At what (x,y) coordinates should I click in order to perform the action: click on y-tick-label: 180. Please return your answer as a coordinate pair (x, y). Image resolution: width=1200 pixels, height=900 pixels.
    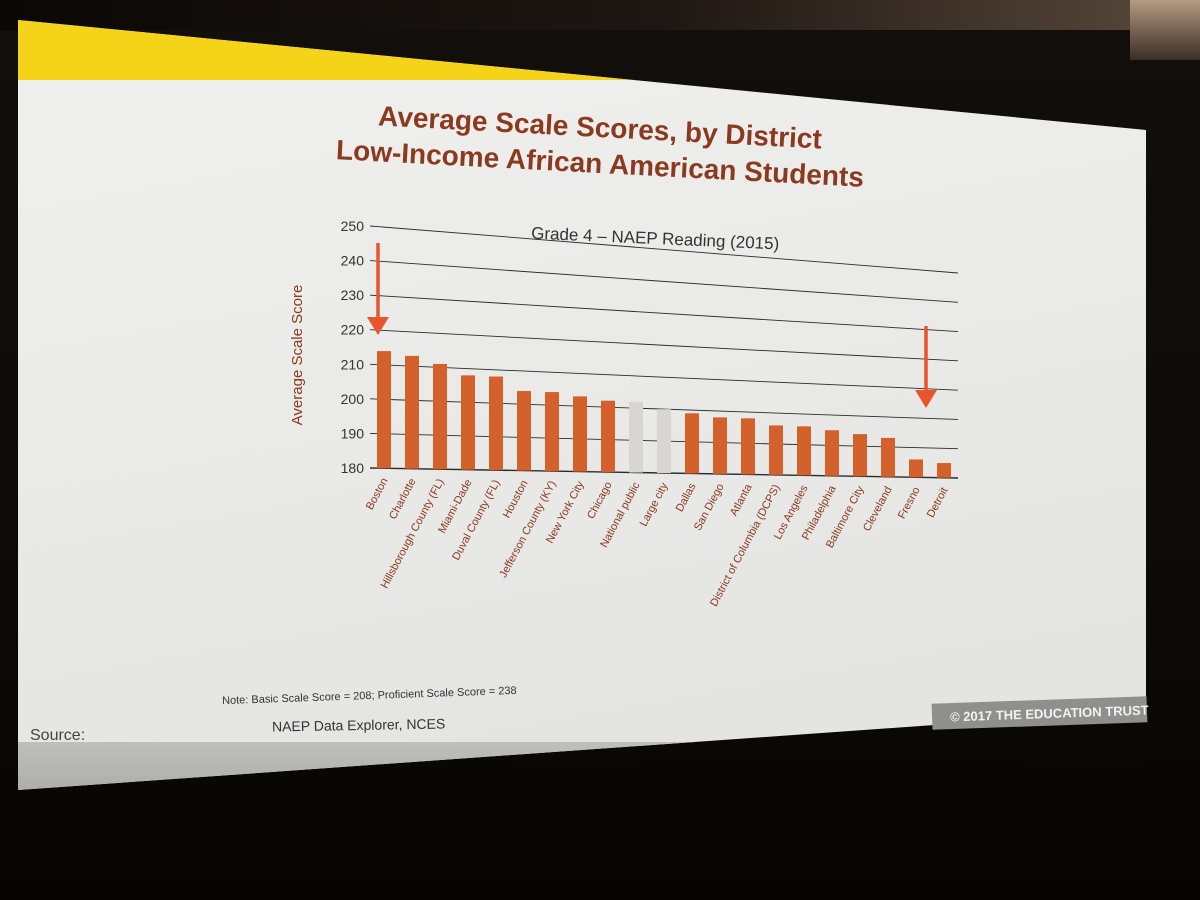
    Looking at the image, I should click on (353, 468).